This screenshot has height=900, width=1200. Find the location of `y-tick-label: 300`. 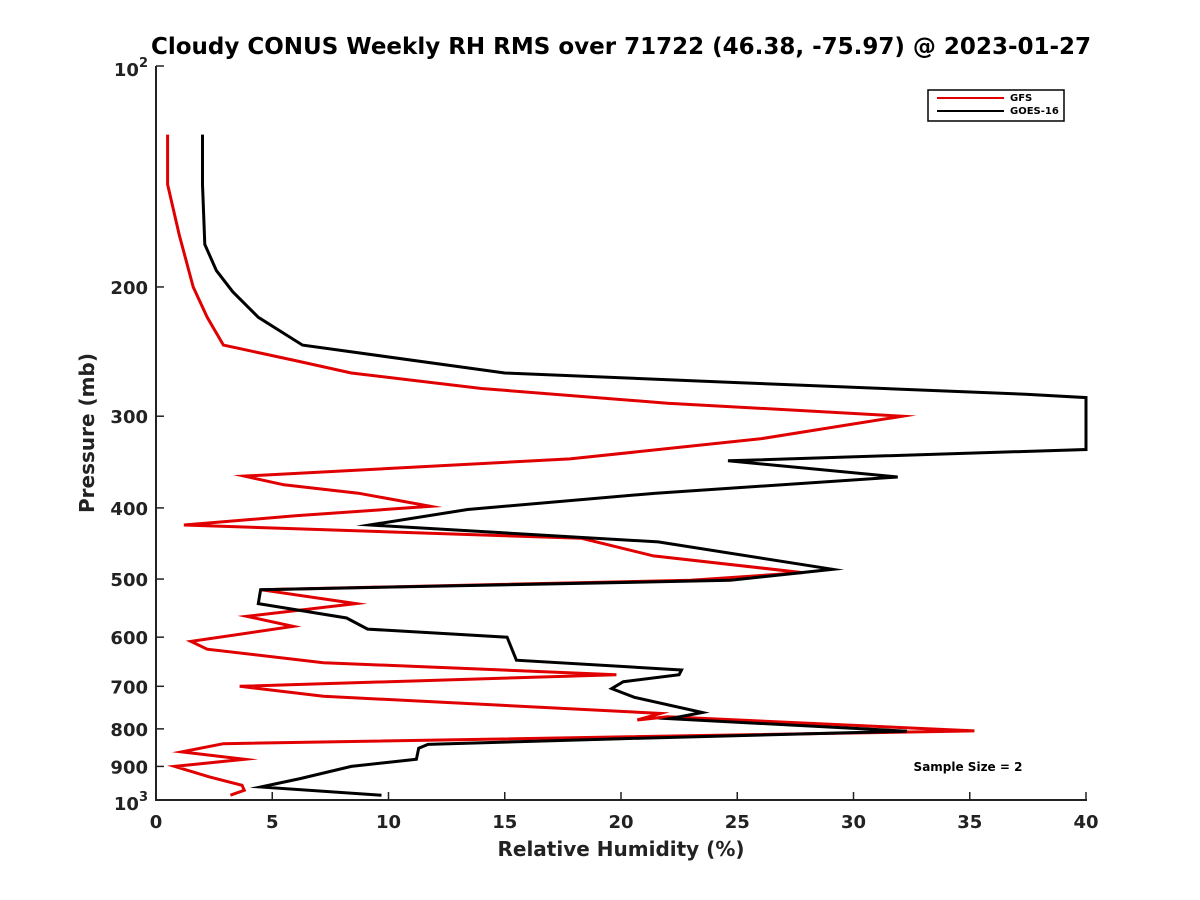

y-tick-label: 300 is located at coordinates (129, 417).